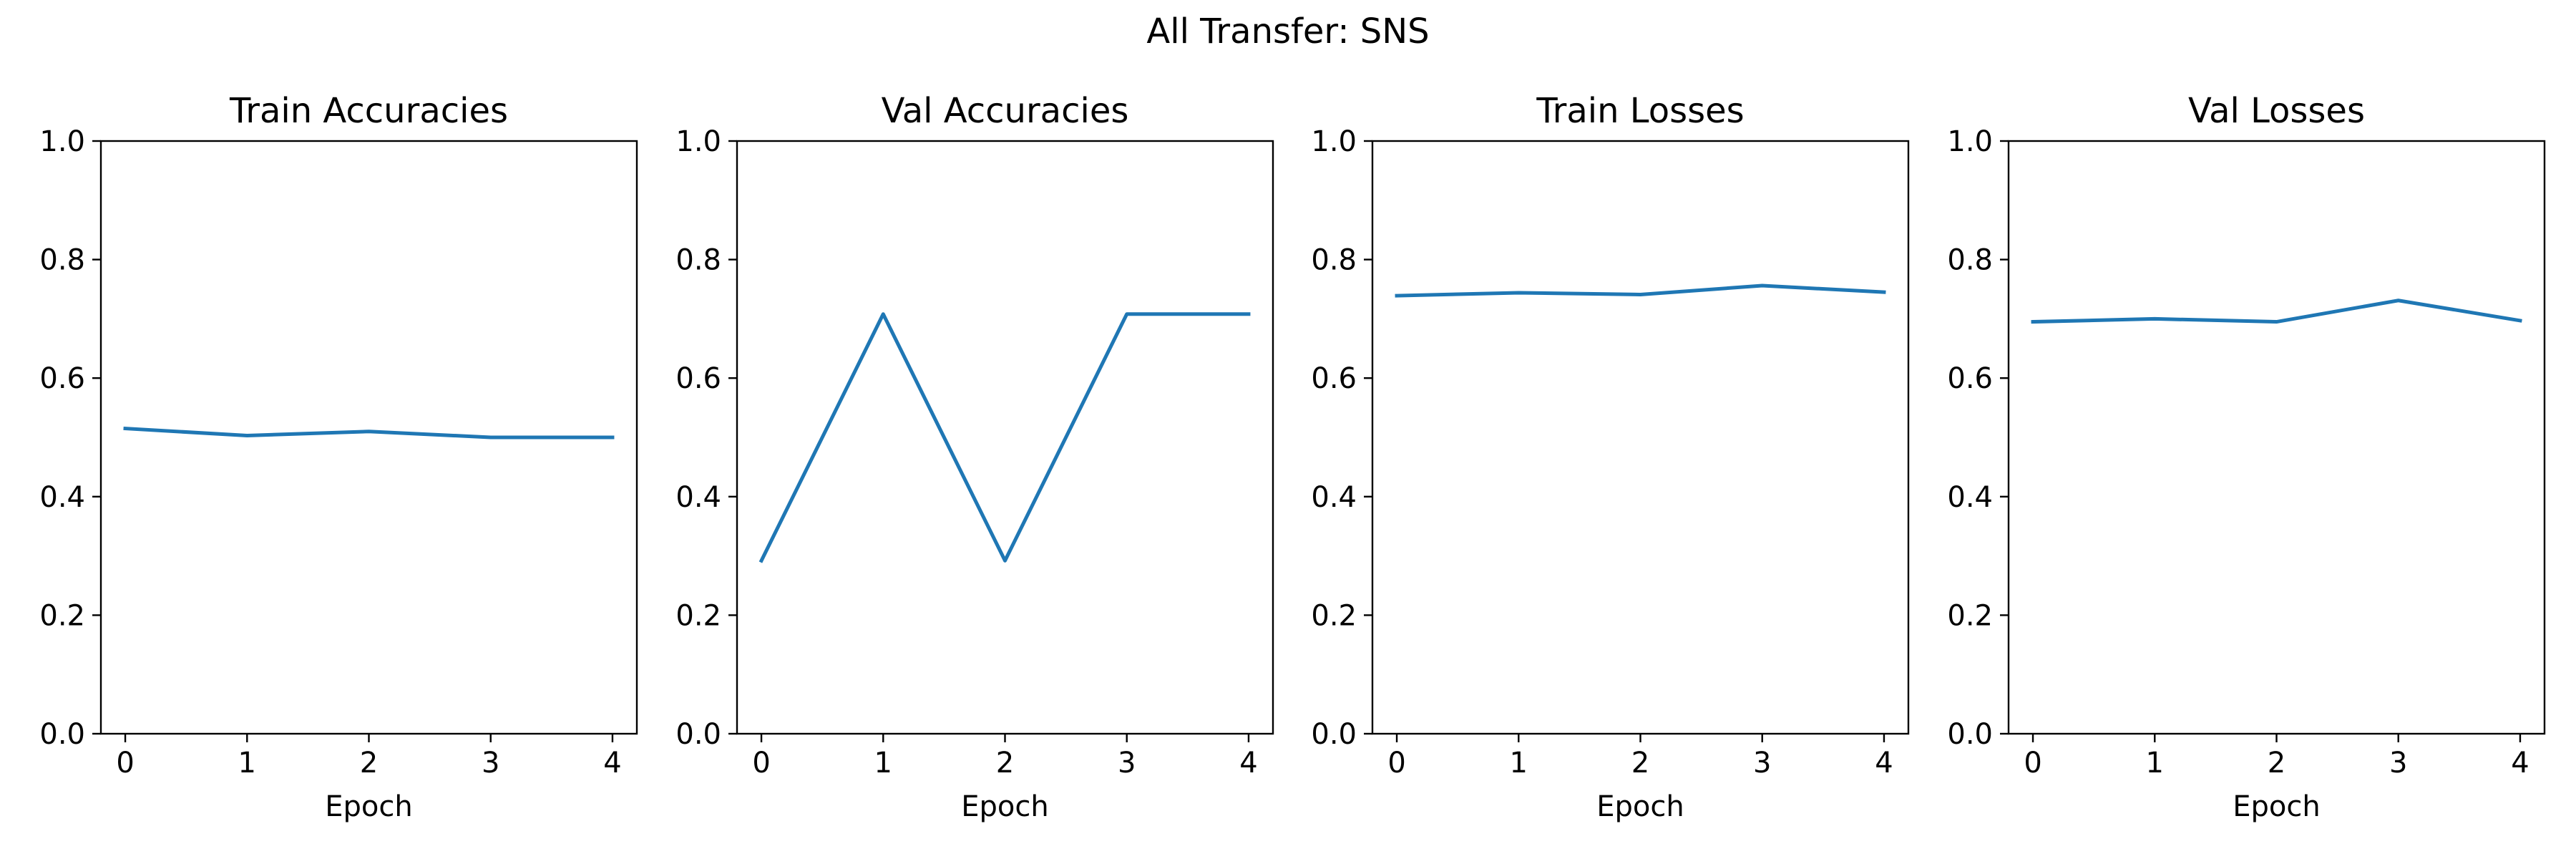  What do you see at coordinates (1005, 111) in the screenshot?
I see `subplot-title: Val Accuracies` at bounding box center [1005, 111].